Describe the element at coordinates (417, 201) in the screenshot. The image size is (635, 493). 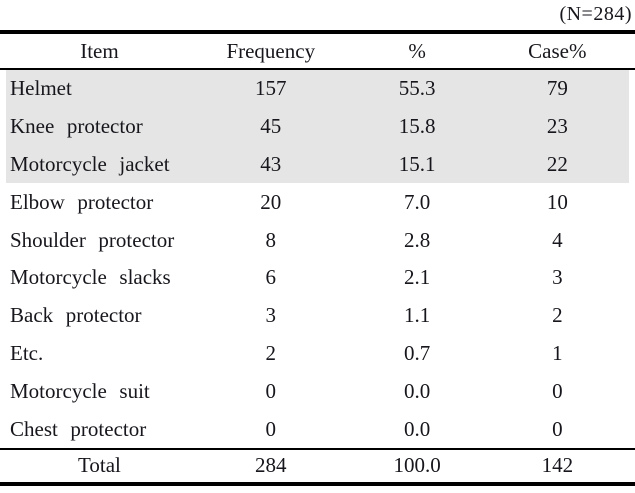
I see `cell-percent: 7.0` at that location.